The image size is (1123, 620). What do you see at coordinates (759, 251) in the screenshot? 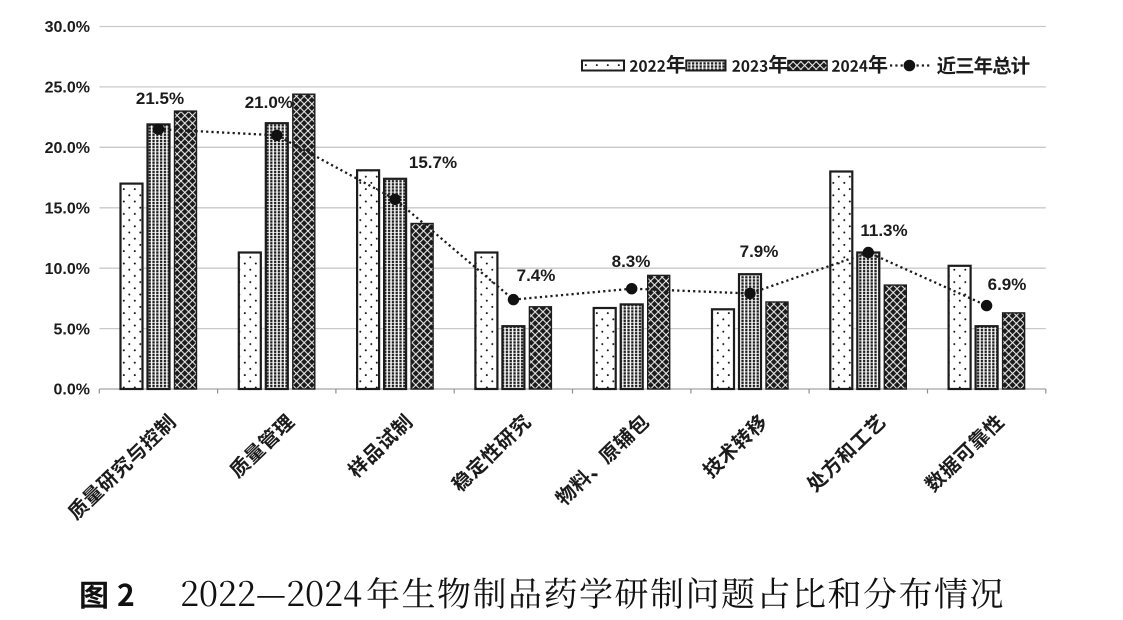
I see `svg-text: 7.9%` at bounding box center [759, 251].